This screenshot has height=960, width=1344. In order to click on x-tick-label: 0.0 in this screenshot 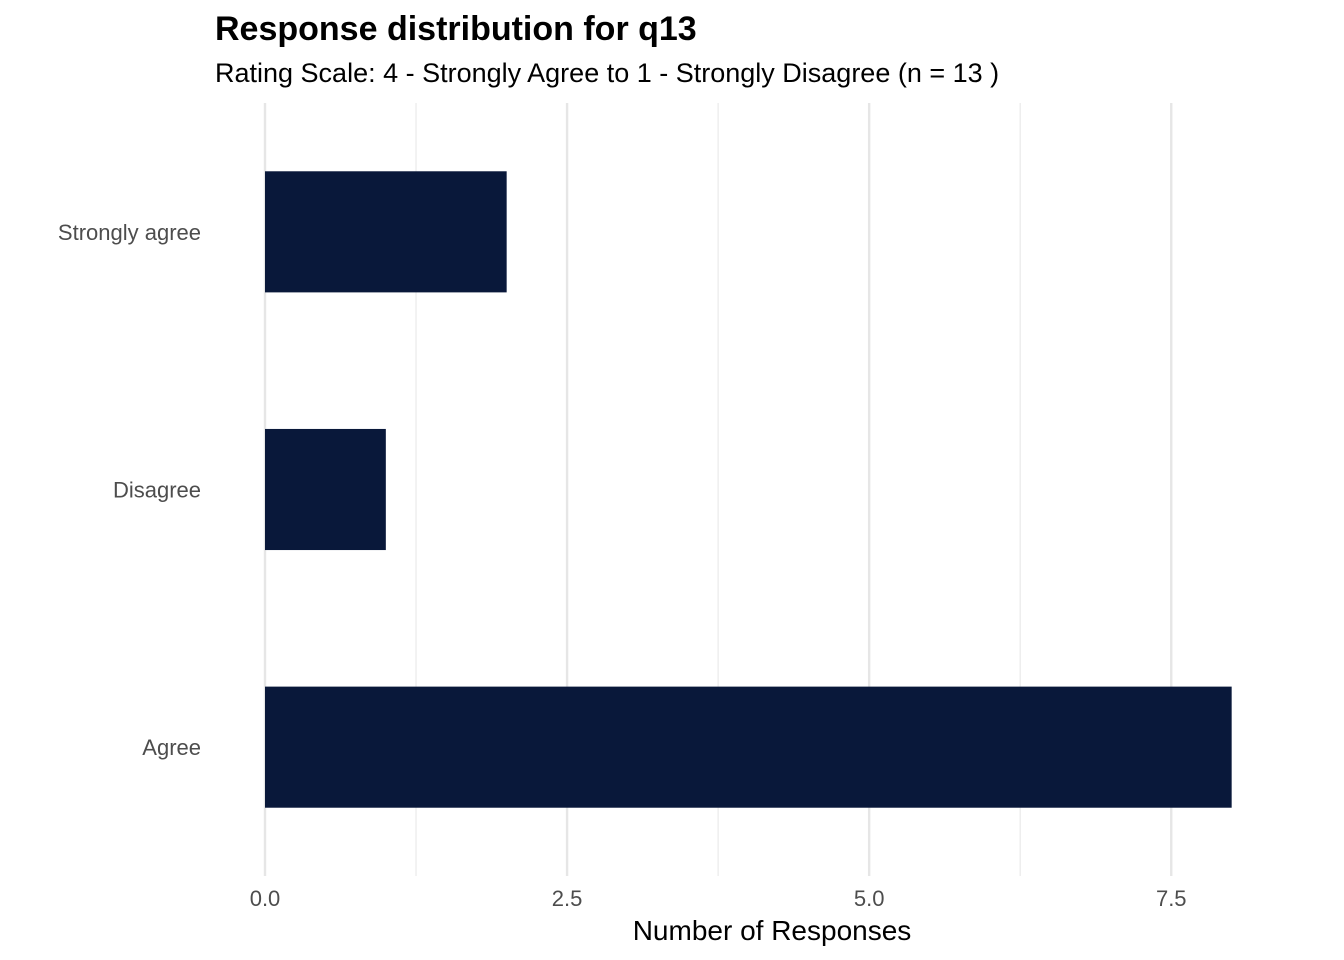, I will do `click(265, 898)`.